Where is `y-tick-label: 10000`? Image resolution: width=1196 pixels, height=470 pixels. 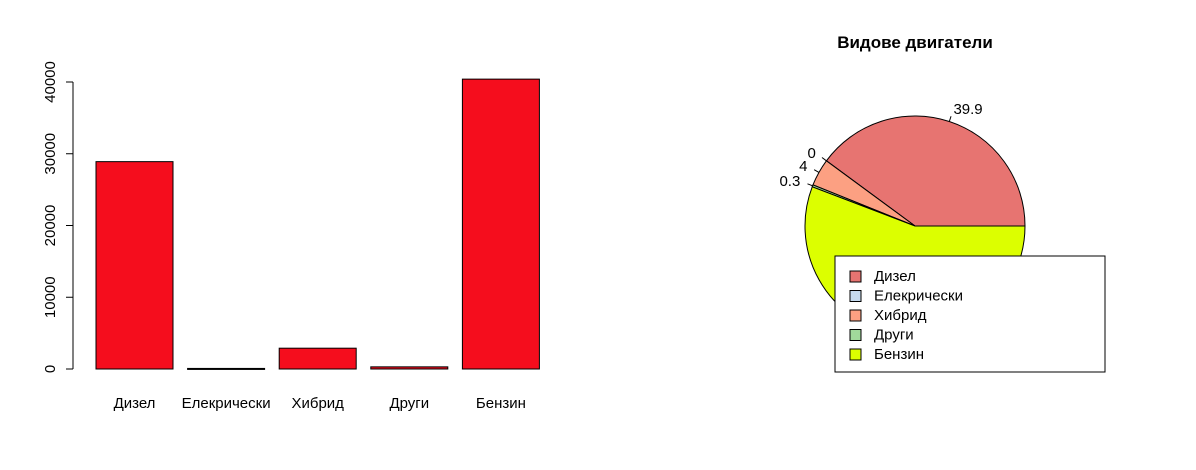 y-tick-label: 10000 is located at coordinates (50, 297).